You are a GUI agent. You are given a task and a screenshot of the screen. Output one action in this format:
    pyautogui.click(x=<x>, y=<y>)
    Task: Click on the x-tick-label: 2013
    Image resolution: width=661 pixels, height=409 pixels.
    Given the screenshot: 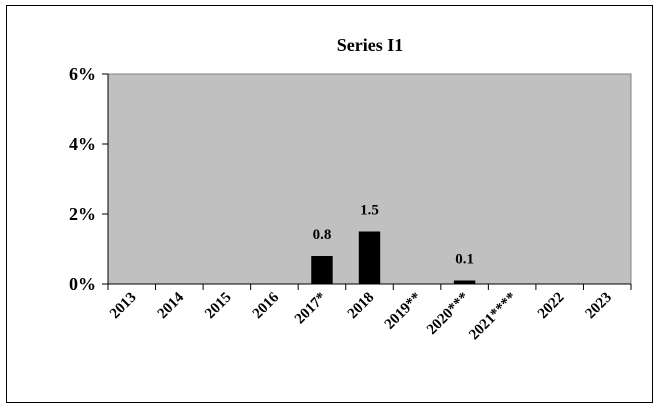 What is the action you would take?
    pyautogui.click(x=123, y=306)
    